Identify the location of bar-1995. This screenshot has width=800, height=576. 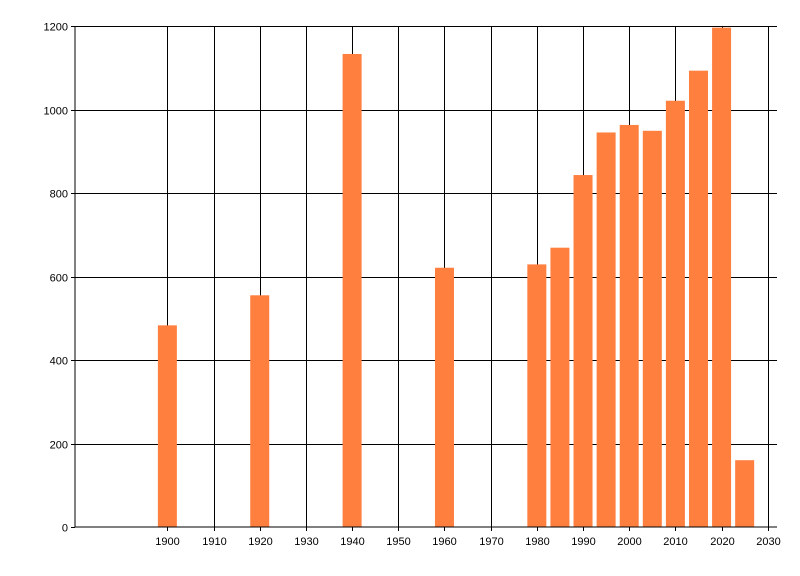
(606, 329).